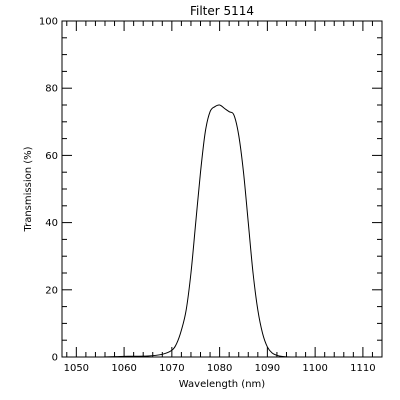 The height and width of the screenshot is (400, 400). Describe the element at coordinates (123, 368) in the screenshot. I see `x-tick-label: 1060` at that location.